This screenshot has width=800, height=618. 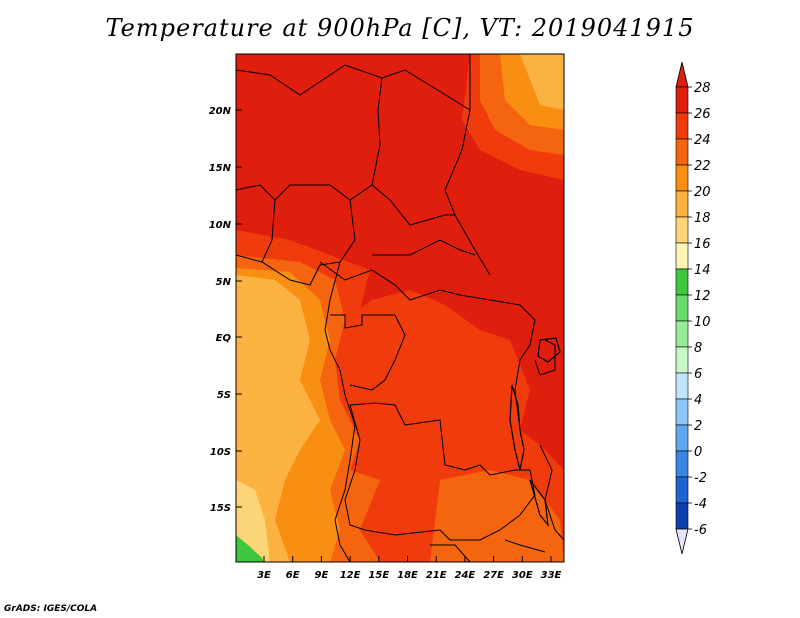 What do you see at coordinates (225, 310) in the screenshot?
I see `latitude-axis: 20N 15N 10N 5N EQ 5S 10S 15S` at bounding box center [225, 310].